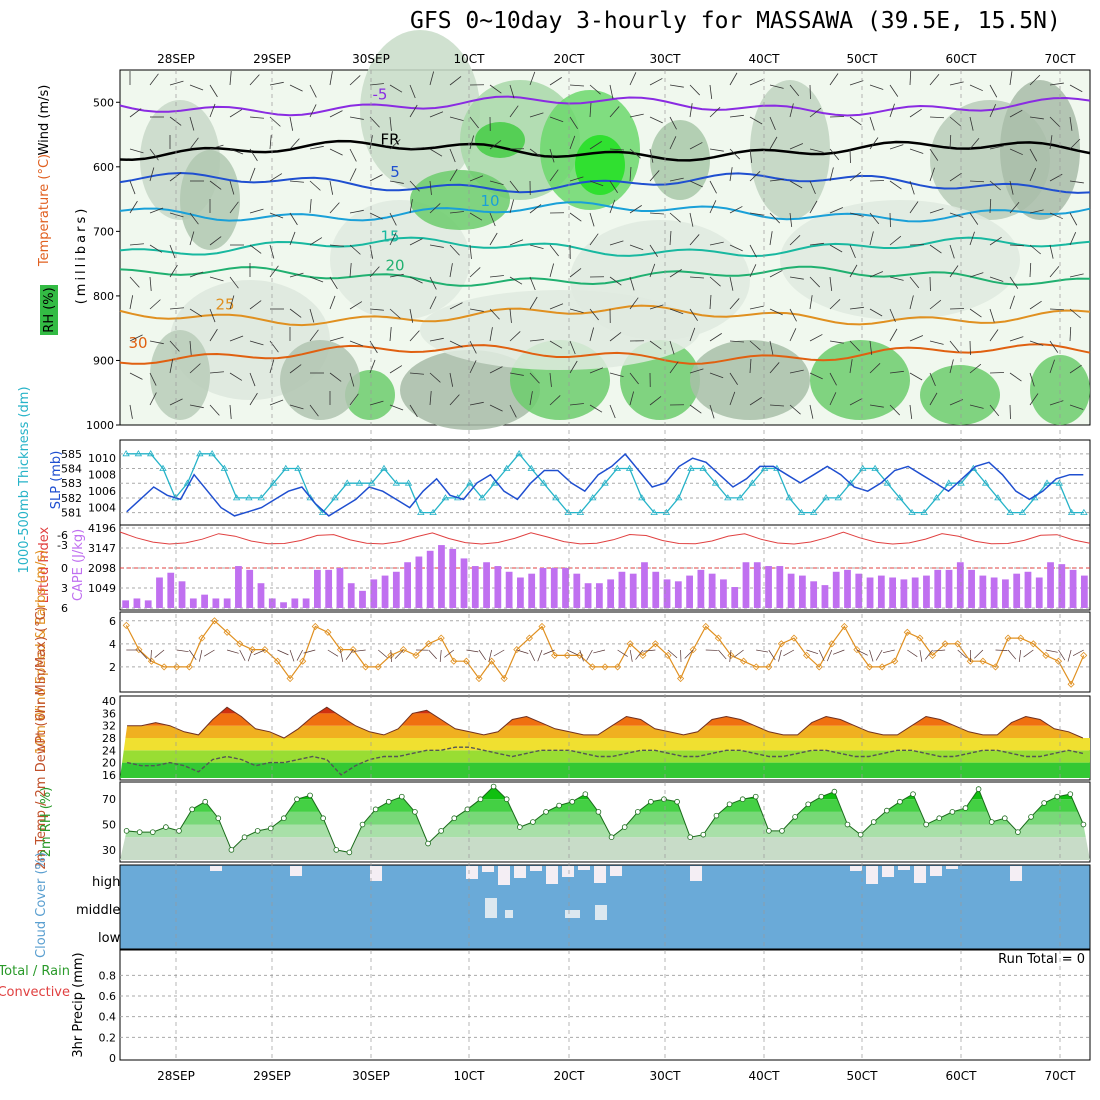  What do you see at coordinates (570, 59) in the screenshot?
I see `date-label-top: 20CT` at bounding box center [570, 59].